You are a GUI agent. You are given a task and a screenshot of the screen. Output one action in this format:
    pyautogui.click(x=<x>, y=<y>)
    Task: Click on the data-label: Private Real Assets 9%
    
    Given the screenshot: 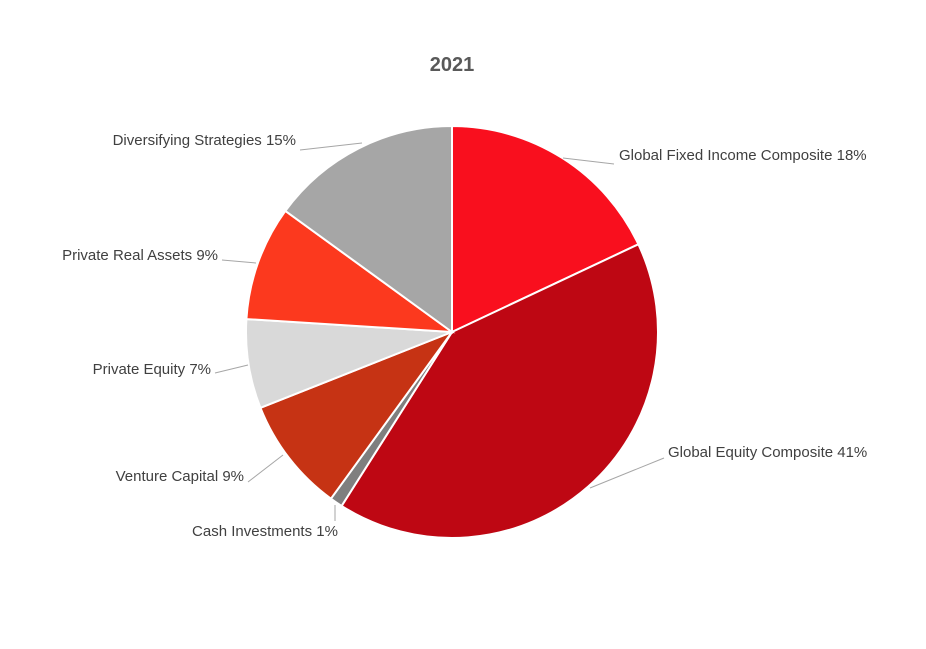 What is the action you would take?
    pyautogui.click(x=140, y=255)
    